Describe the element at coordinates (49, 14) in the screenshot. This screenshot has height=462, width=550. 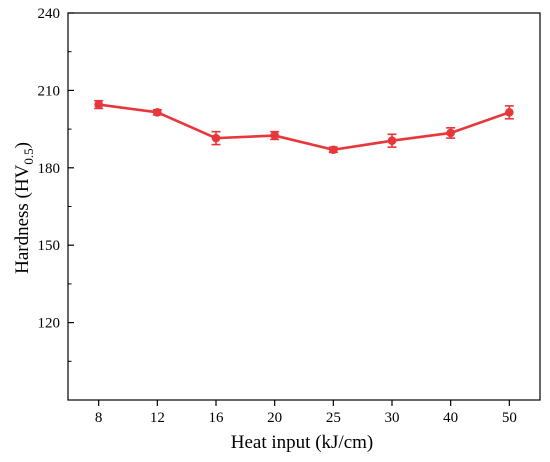
I see `y-tick-label-240: 240` at that location.